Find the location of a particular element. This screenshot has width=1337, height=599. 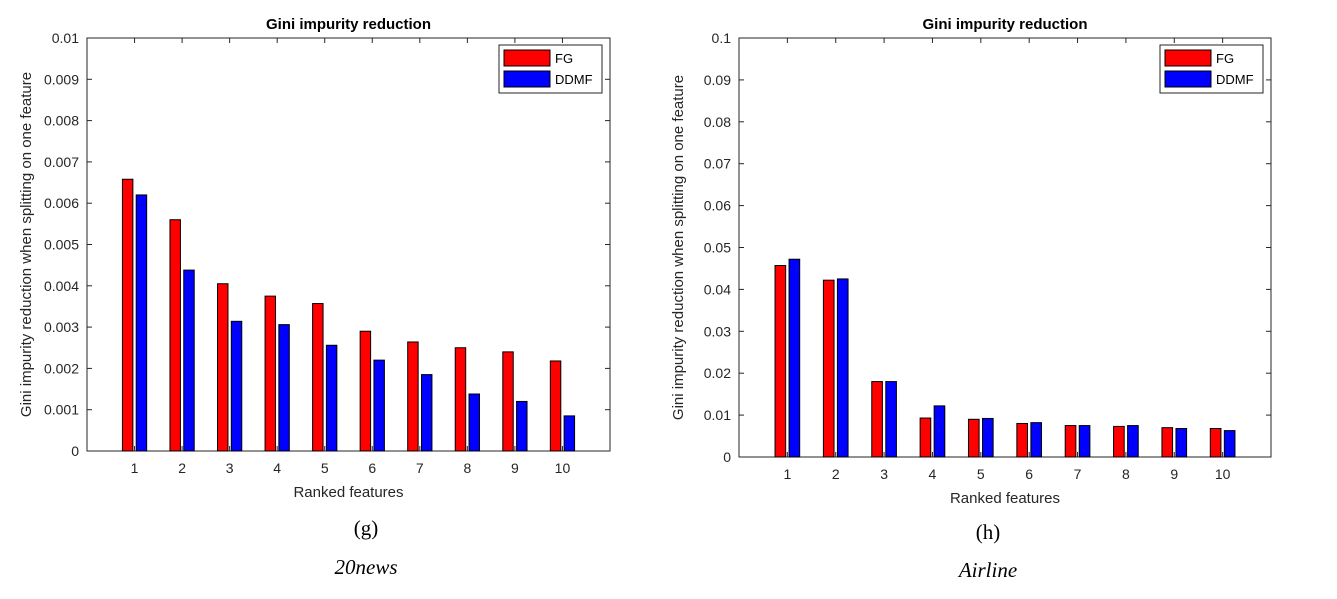

y-tick-label: 0.09 is located at coordinates (717, 80).